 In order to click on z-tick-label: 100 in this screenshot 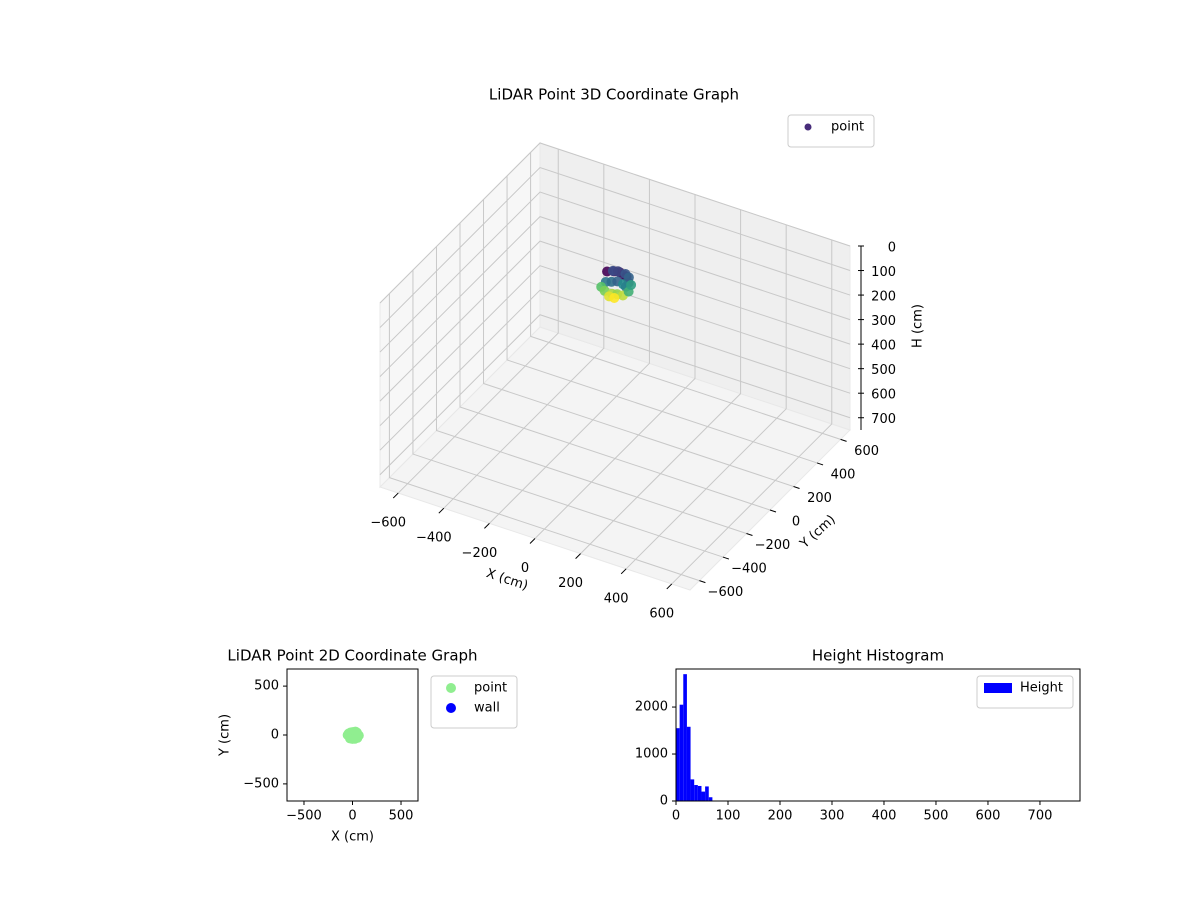, I will do `click(883, 272)`.